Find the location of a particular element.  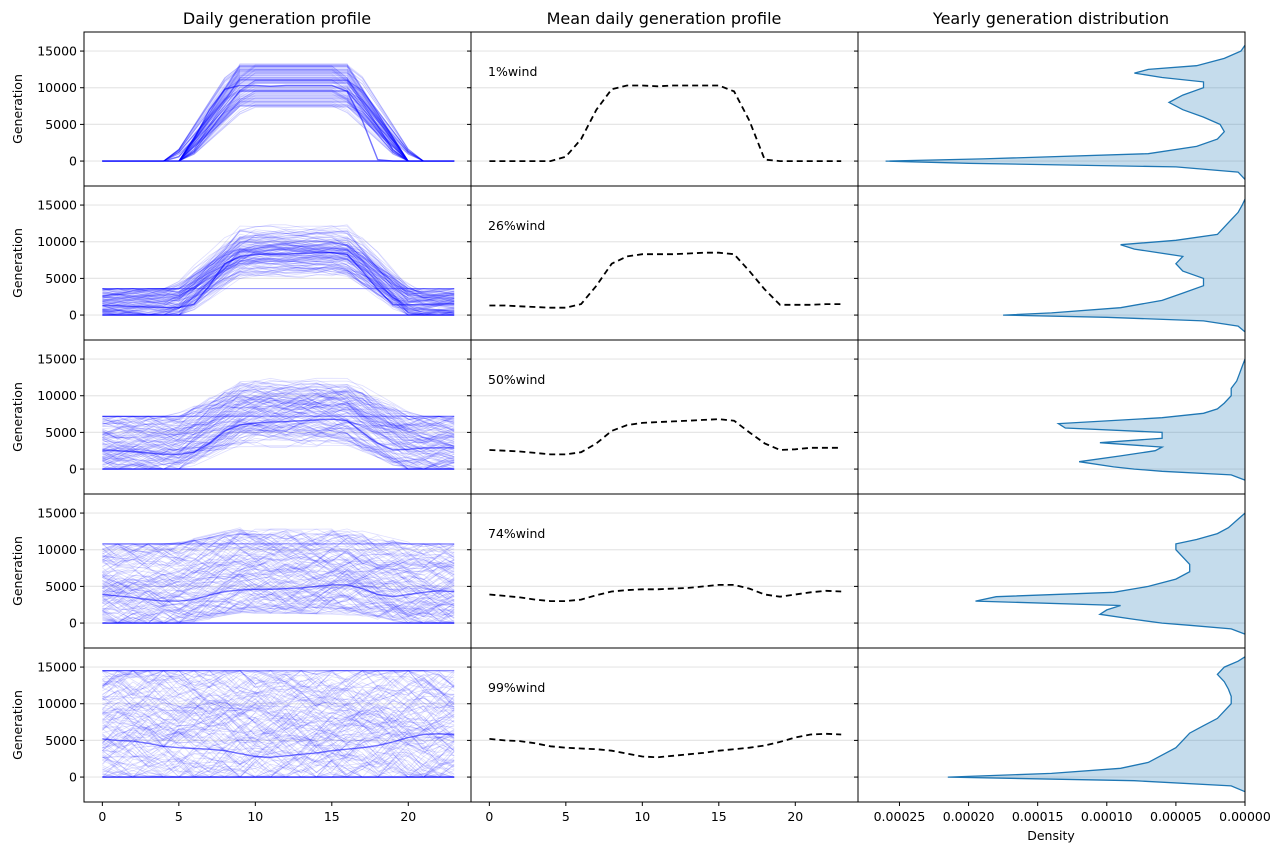

col-title-daily: Daily generation profile is located at coordinates (277, 18).